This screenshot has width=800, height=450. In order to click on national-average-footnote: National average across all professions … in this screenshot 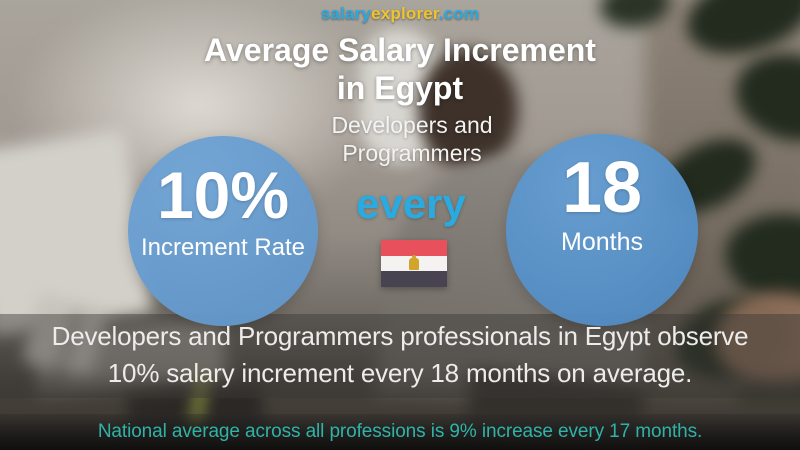, I will do `click(400, 431)`.